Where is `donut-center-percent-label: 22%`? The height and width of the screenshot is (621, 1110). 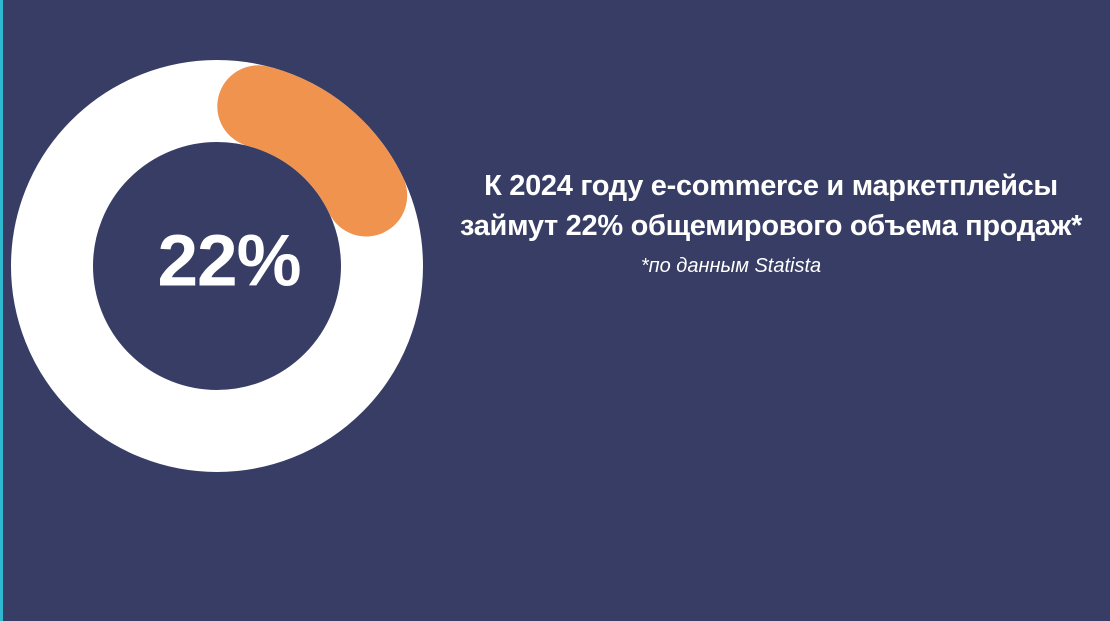 donut-center-percent-label: 22% is located at coordinates (229, 261).